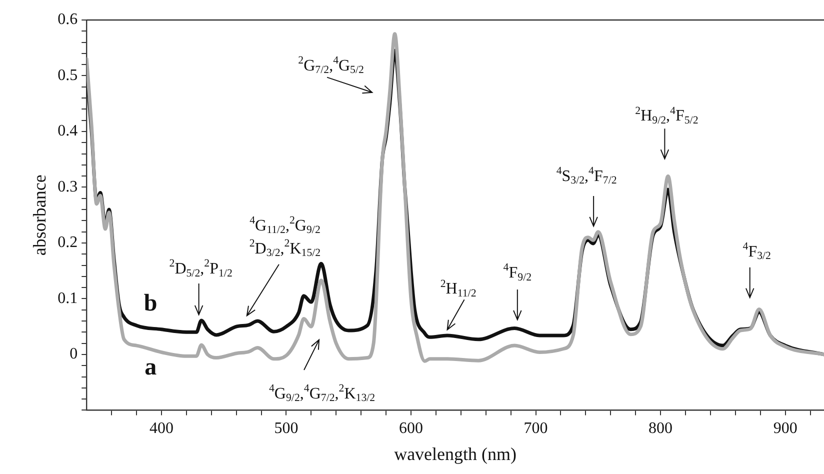 Image resolution: width=824 pixels, height=474 pixels. I want to click on x-tick-label: 500, so click(286, 429).